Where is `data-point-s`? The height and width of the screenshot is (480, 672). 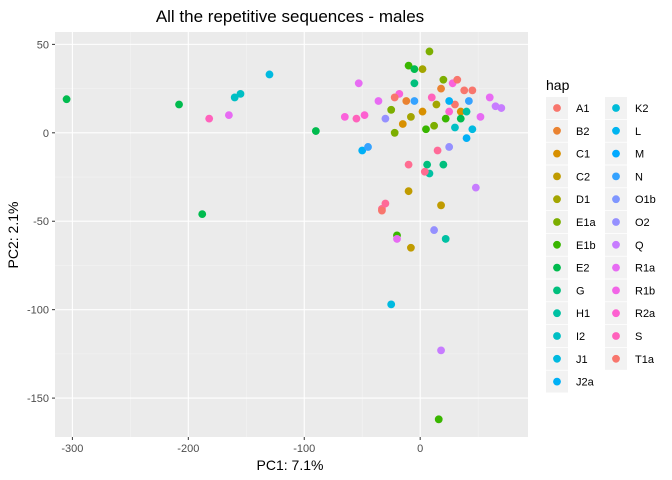
data-point-s is located at coordinates (385, 203).